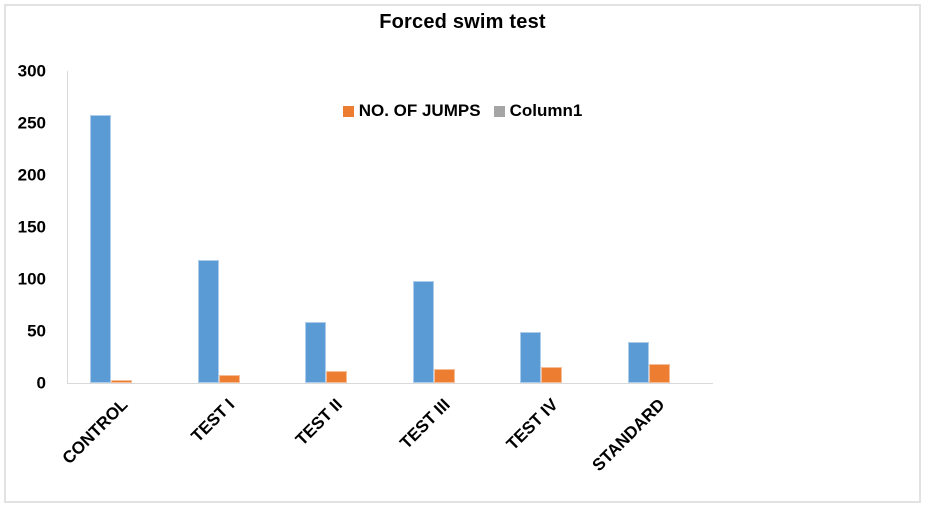 The image size is (925, 507). I want to click on bar-series-0-control, so click(100, 248).